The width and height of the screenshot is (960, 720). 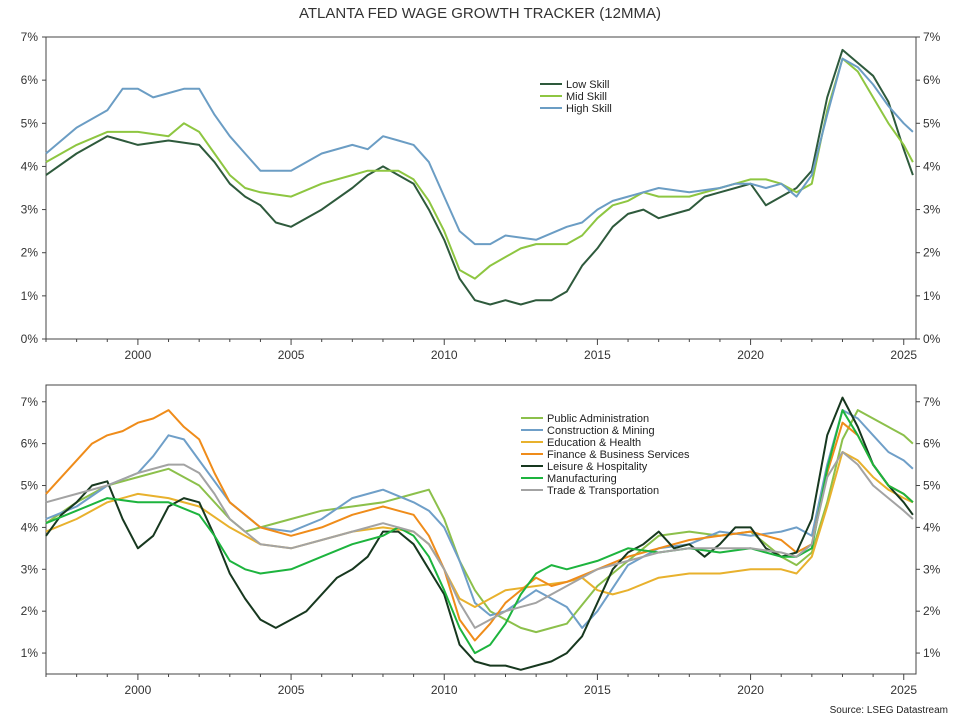 I want to click on legend-label-education: Education & Health, so click(x=594, y=443).